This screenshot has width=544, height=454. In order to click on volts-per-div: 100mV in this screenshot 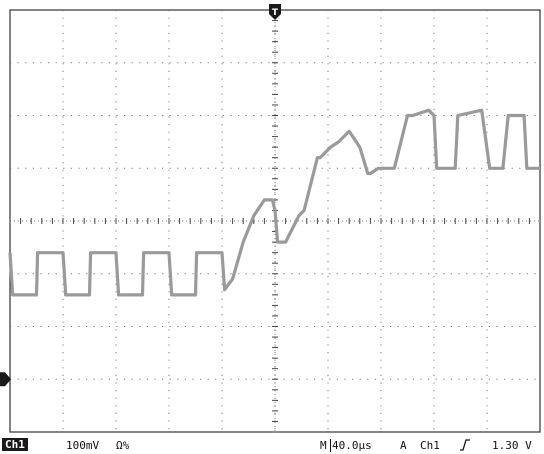, I will do `click(83, 445)`.